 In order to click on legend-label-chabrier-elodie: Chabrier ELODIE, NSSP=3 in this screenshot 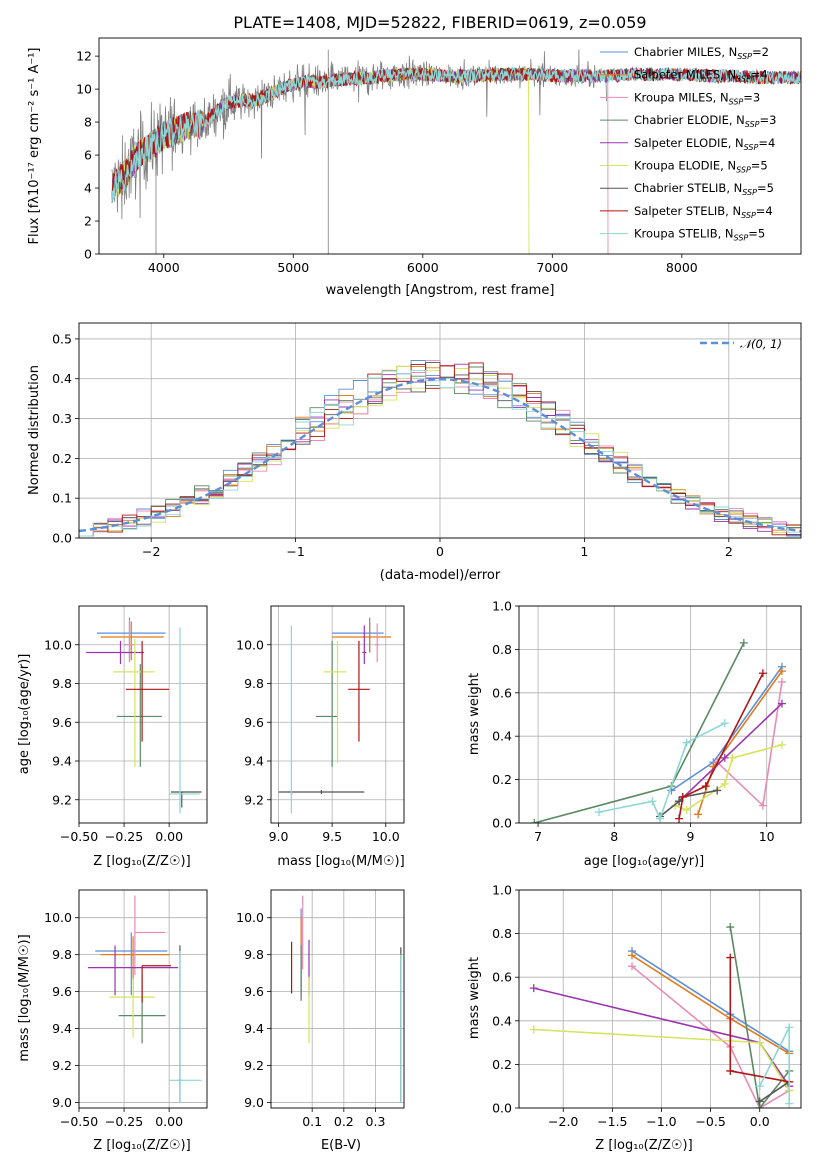, I will do `click(705, 121)`.